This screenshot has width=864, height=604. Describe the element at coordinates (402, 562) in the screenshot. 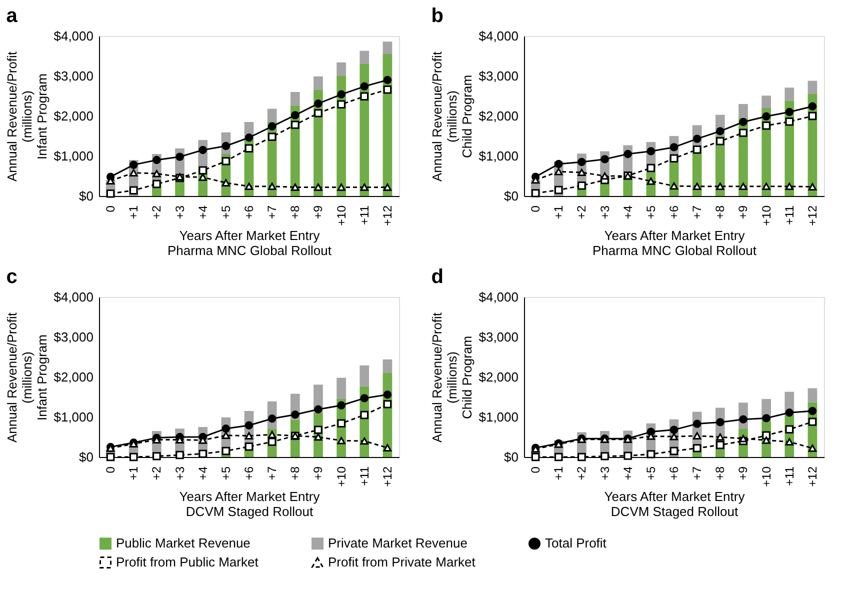

I see `legend-label: Profit from Private Market` at that location.